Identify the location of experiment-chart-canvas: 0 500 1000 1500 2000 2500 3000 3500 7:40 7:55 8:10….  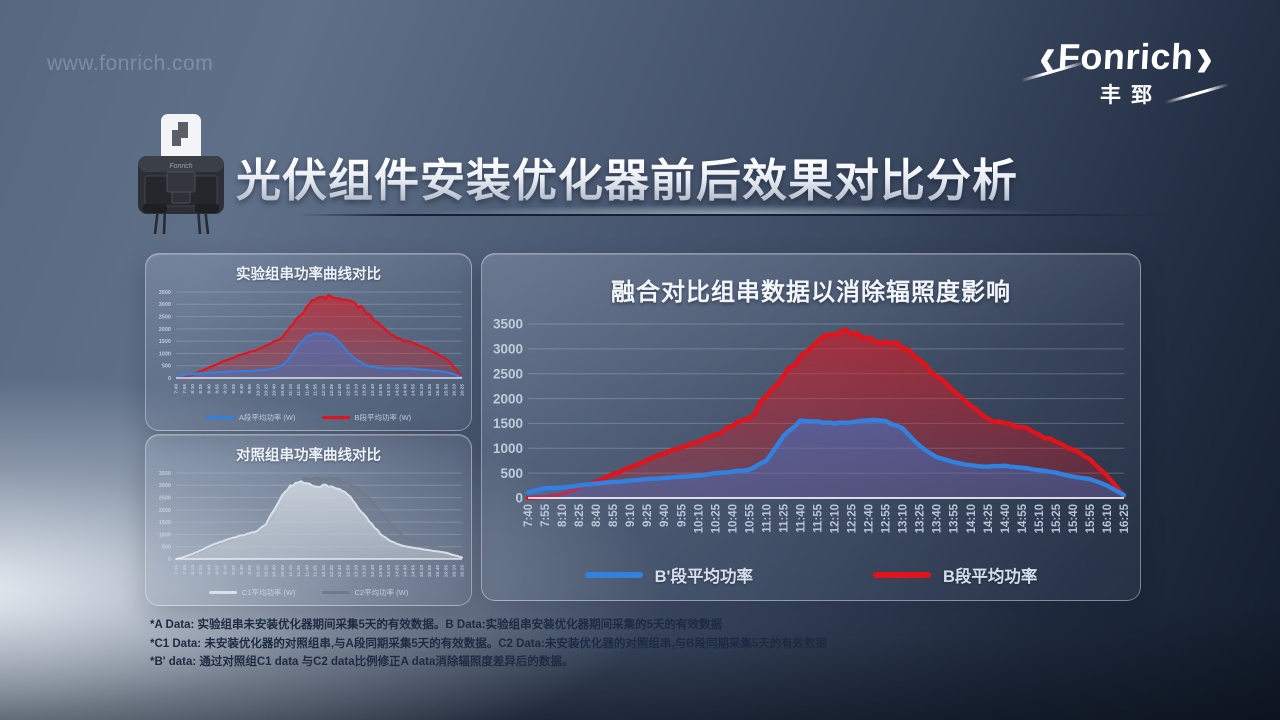
(312, 343).